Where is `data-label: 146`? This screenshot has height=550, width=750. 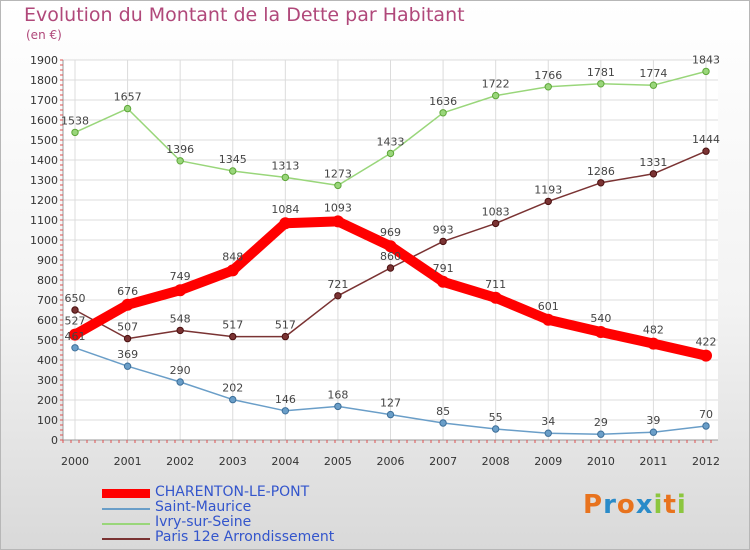
data-label: 146 is located at coordinates (285, 399).